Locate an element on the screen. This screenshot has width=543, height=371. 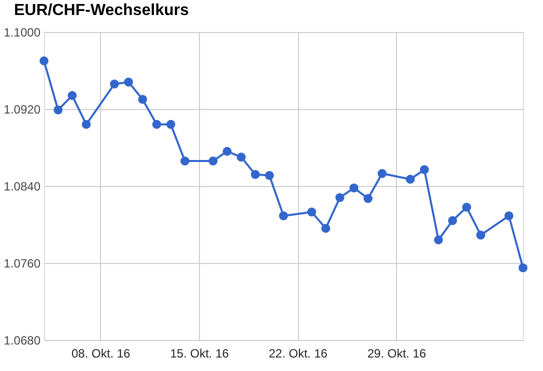
x-tick-label: 15. Okt. 16 is located at coordinates (200, 353).